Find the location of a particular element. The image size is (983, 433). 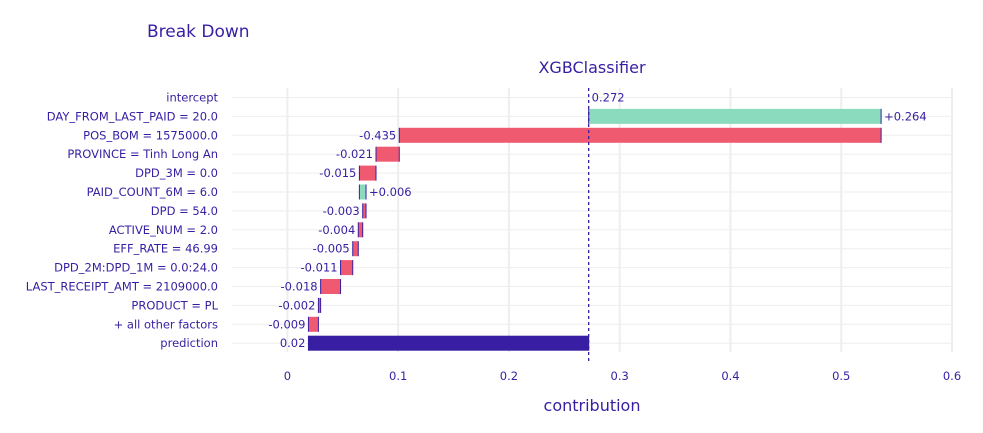

value-label: -0.021 is located at coordinates (354, 154).